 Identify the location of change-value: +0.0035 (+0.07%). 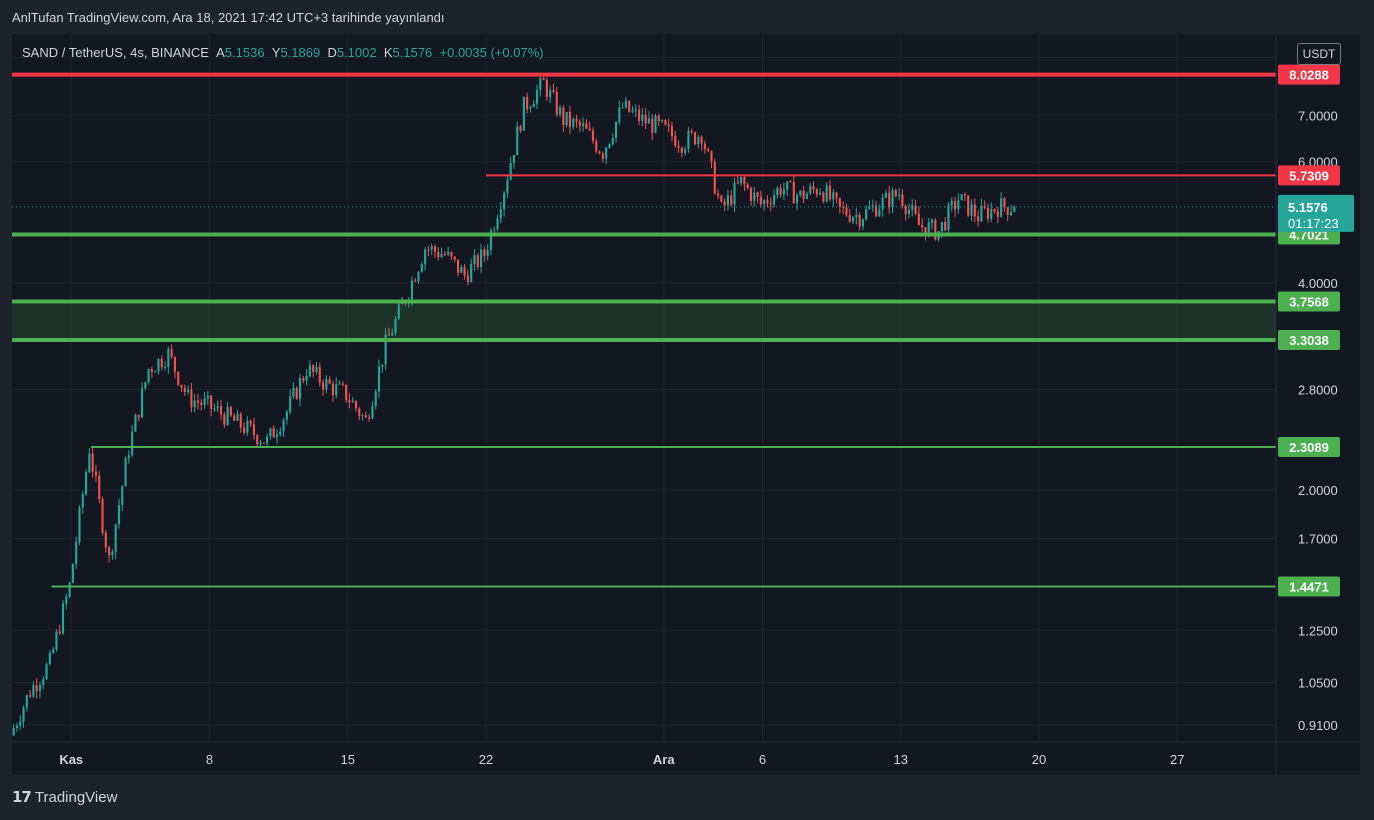
(491, 52).